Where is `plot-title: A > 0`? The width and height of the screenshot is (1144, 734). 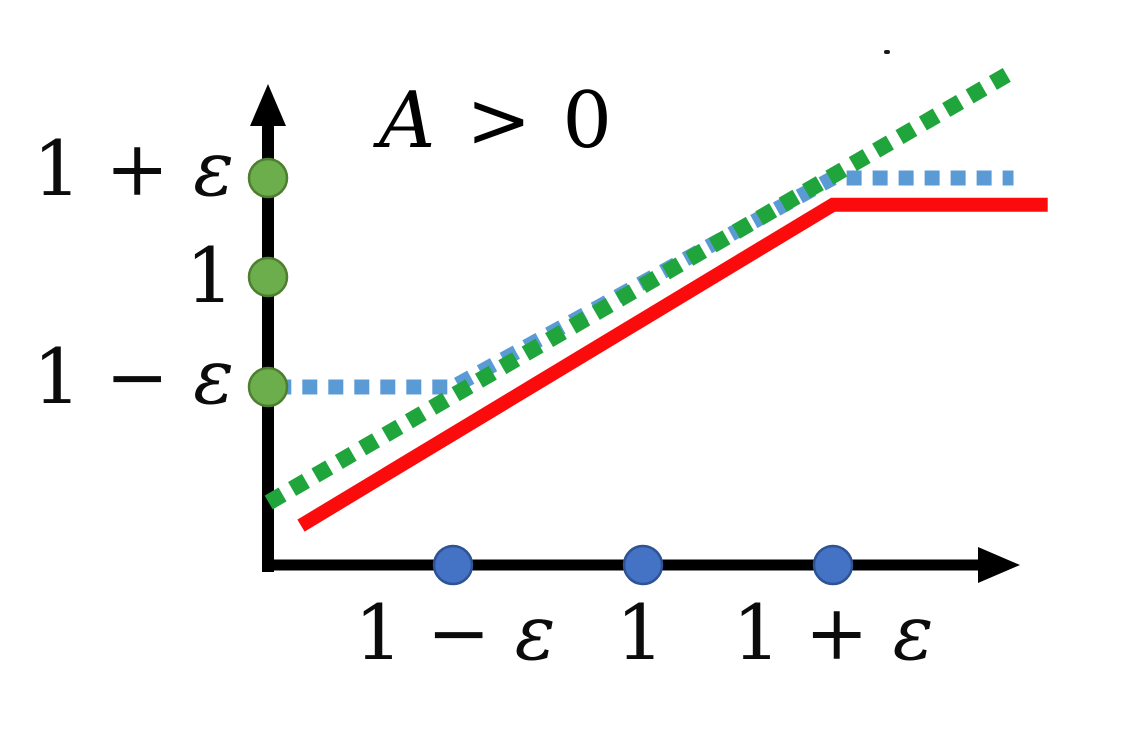
plot-title: A > 0 is located at coordinates (497, 121).